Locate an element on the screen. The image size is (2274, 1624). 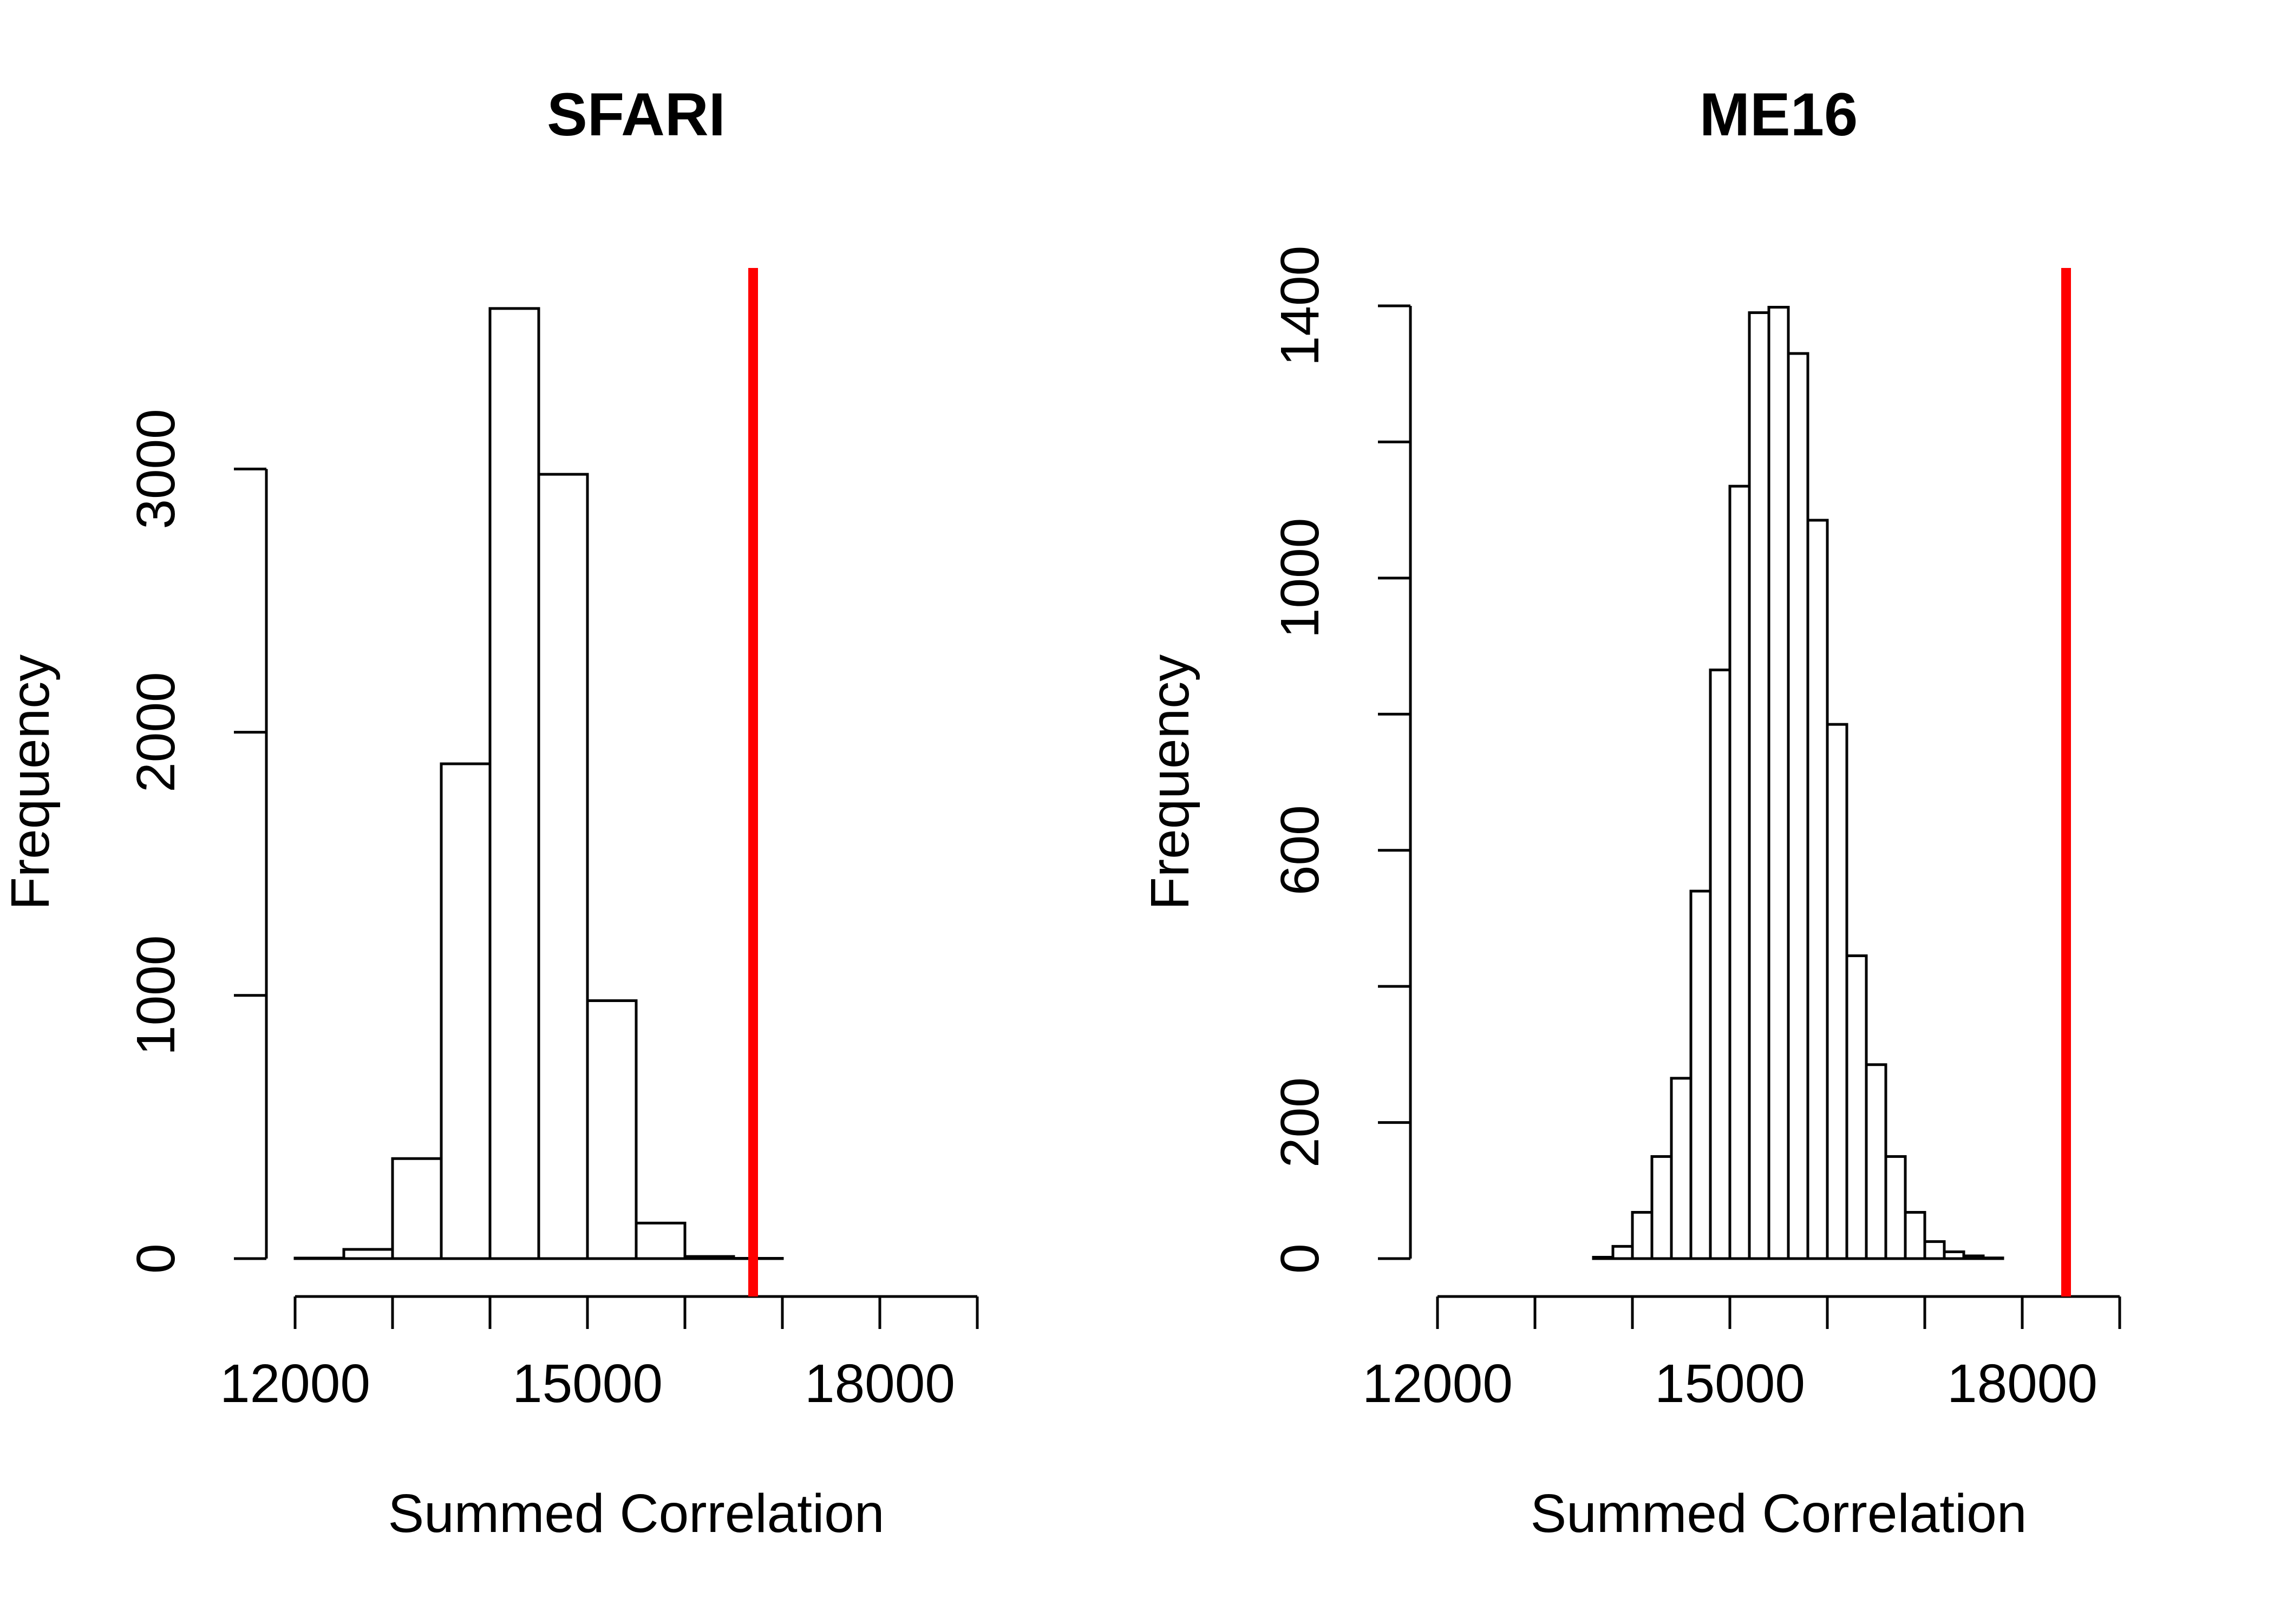
y-tick-label: 3000 is located at coordinates (156, 469).